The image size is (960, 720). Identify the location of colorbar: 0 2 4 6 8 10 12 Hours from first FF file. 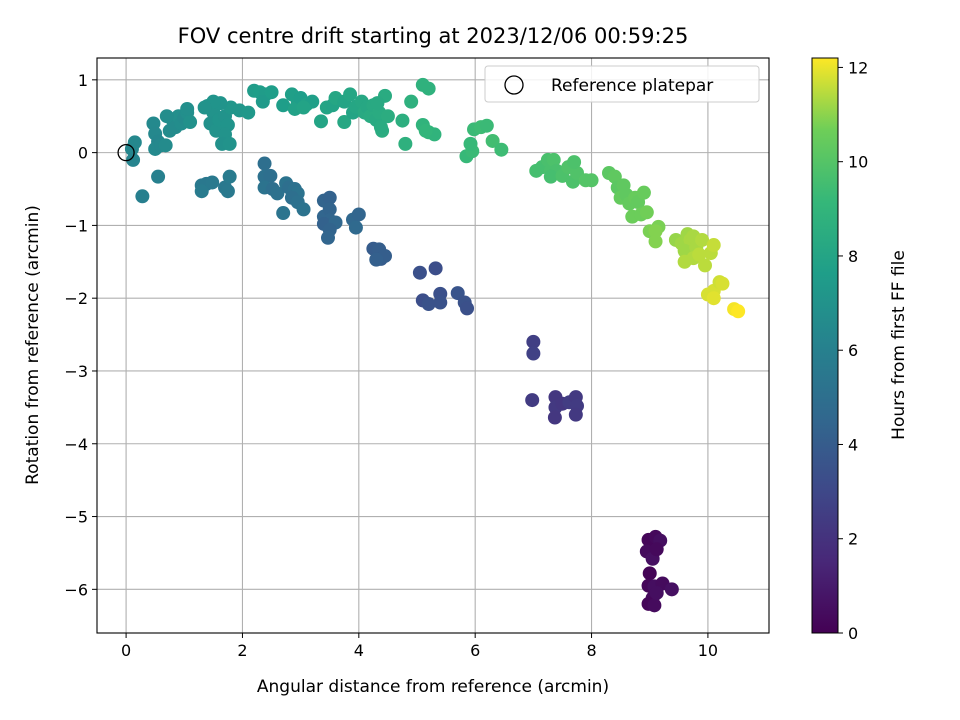
(860, 350).